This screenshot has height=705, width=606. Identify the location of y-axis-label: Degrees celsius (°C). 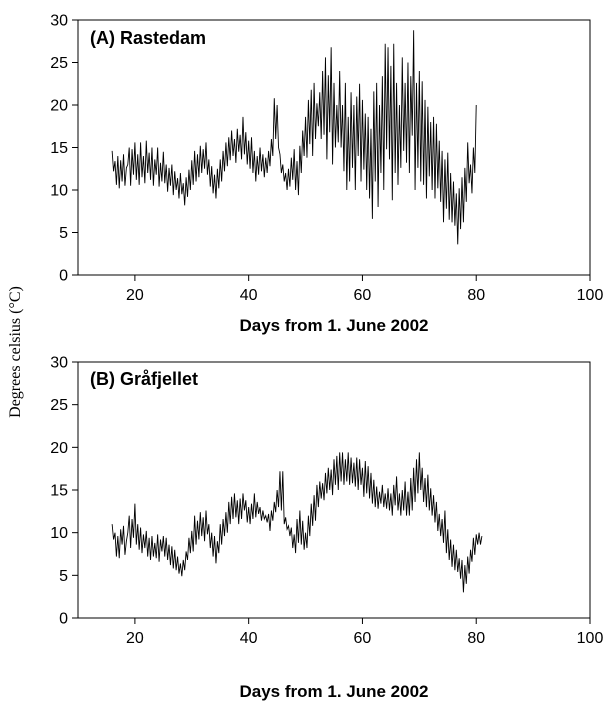
(15, 352).